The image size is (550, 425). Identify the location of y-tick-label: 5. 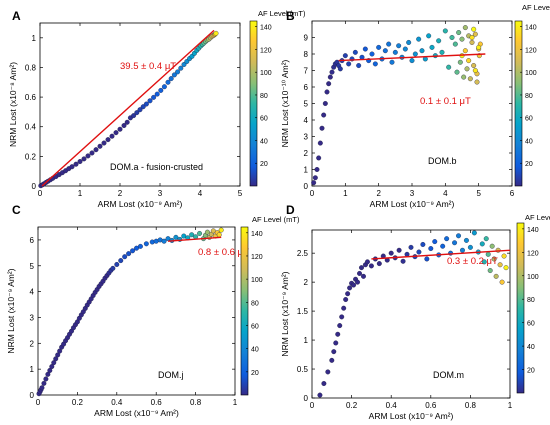
(306, 104).